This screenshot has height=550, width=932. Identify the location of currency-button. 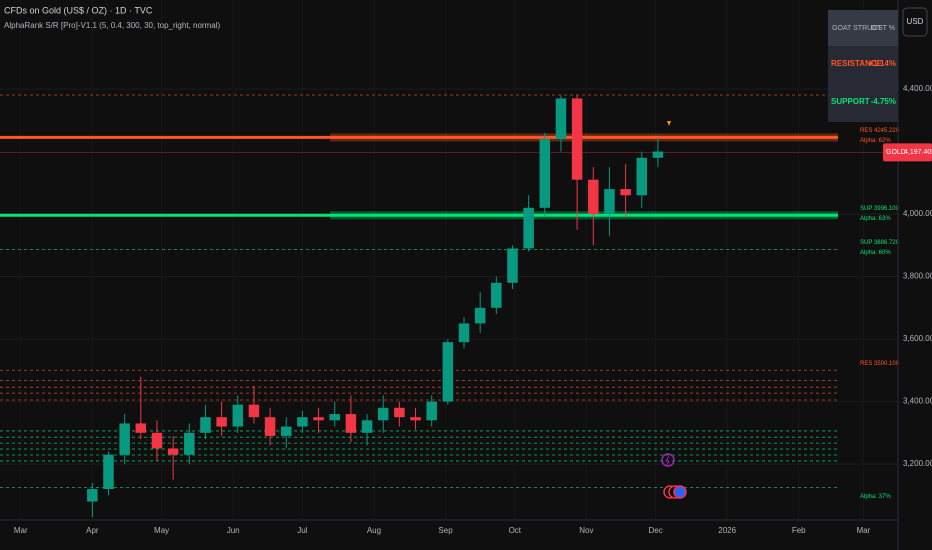
(915, 22).